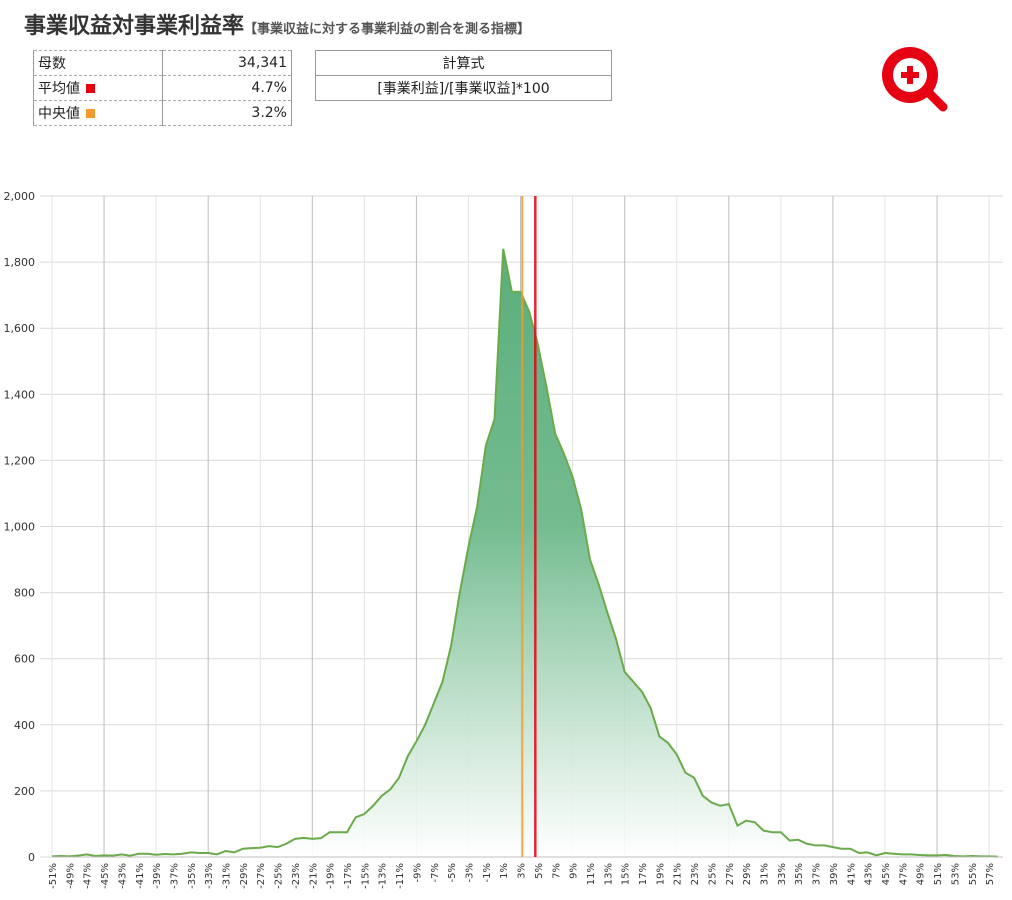 This screenshot has width=1012, height=900. I want to click on x-tick-label: 39%, so click(834, 874).